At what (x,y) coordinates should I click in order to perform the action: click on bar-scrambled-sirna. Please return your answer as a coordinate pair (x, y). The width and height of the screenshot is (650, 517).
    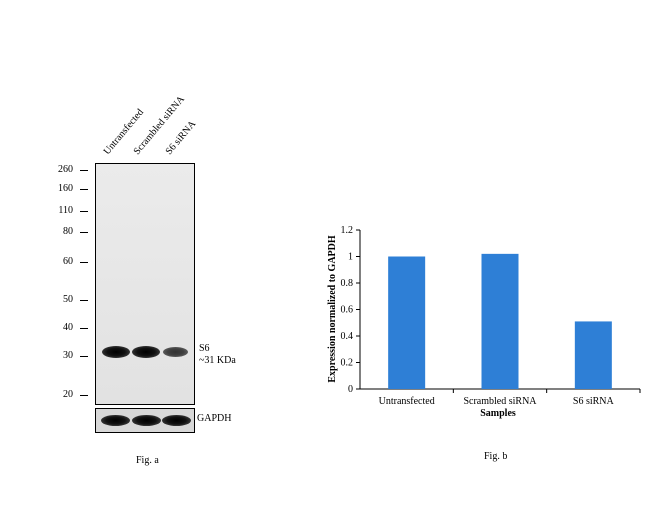
    Looking at the image, I should click on (500, 321).